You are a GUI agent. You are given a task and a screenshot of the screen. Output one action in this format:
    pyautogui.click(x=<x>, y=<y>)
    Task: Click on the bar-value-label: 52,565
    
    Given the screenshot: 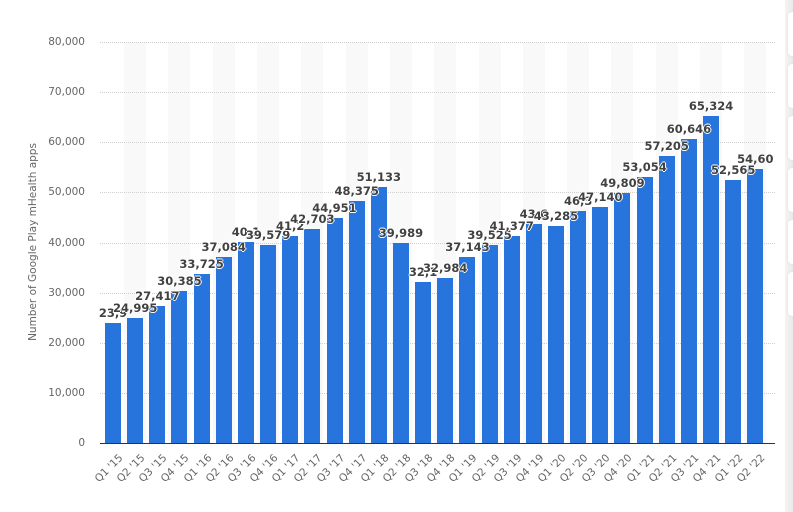 What is the action you would take?
    pyautogui.click(x=733, y=169)
    